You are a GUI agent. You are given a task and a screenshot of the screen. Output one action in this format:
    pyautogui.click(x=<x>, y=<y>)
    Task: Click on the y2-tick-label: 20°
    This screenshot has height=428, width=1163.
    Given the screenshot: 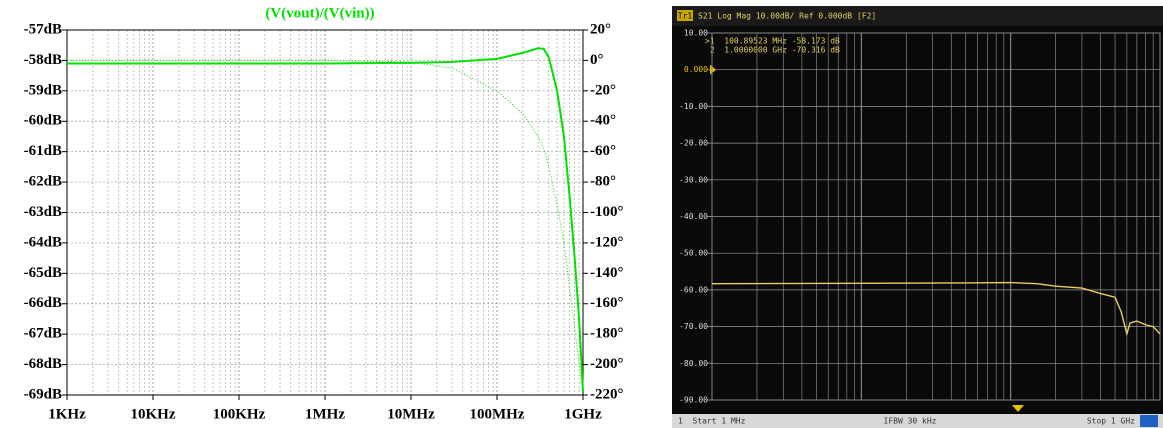 What is the action you would take?
    pyautogui.click(x=600, y=29)
    